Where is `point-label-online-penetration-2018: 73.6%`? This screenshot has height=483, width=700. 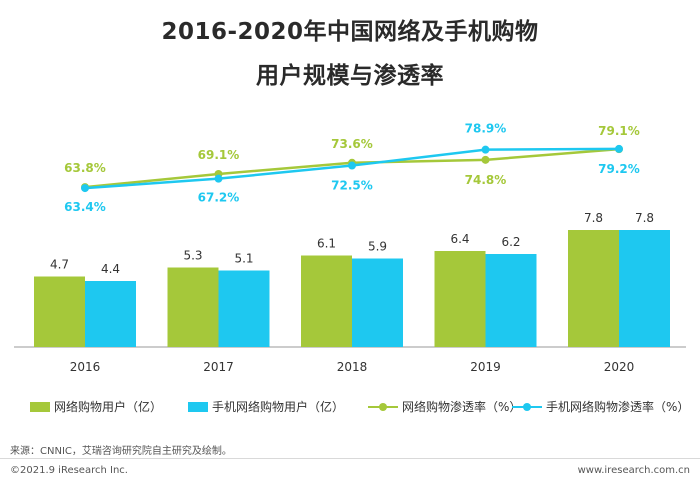 point-label-online-penetration-2018: 73.6% is located at coordinates (352, 144).